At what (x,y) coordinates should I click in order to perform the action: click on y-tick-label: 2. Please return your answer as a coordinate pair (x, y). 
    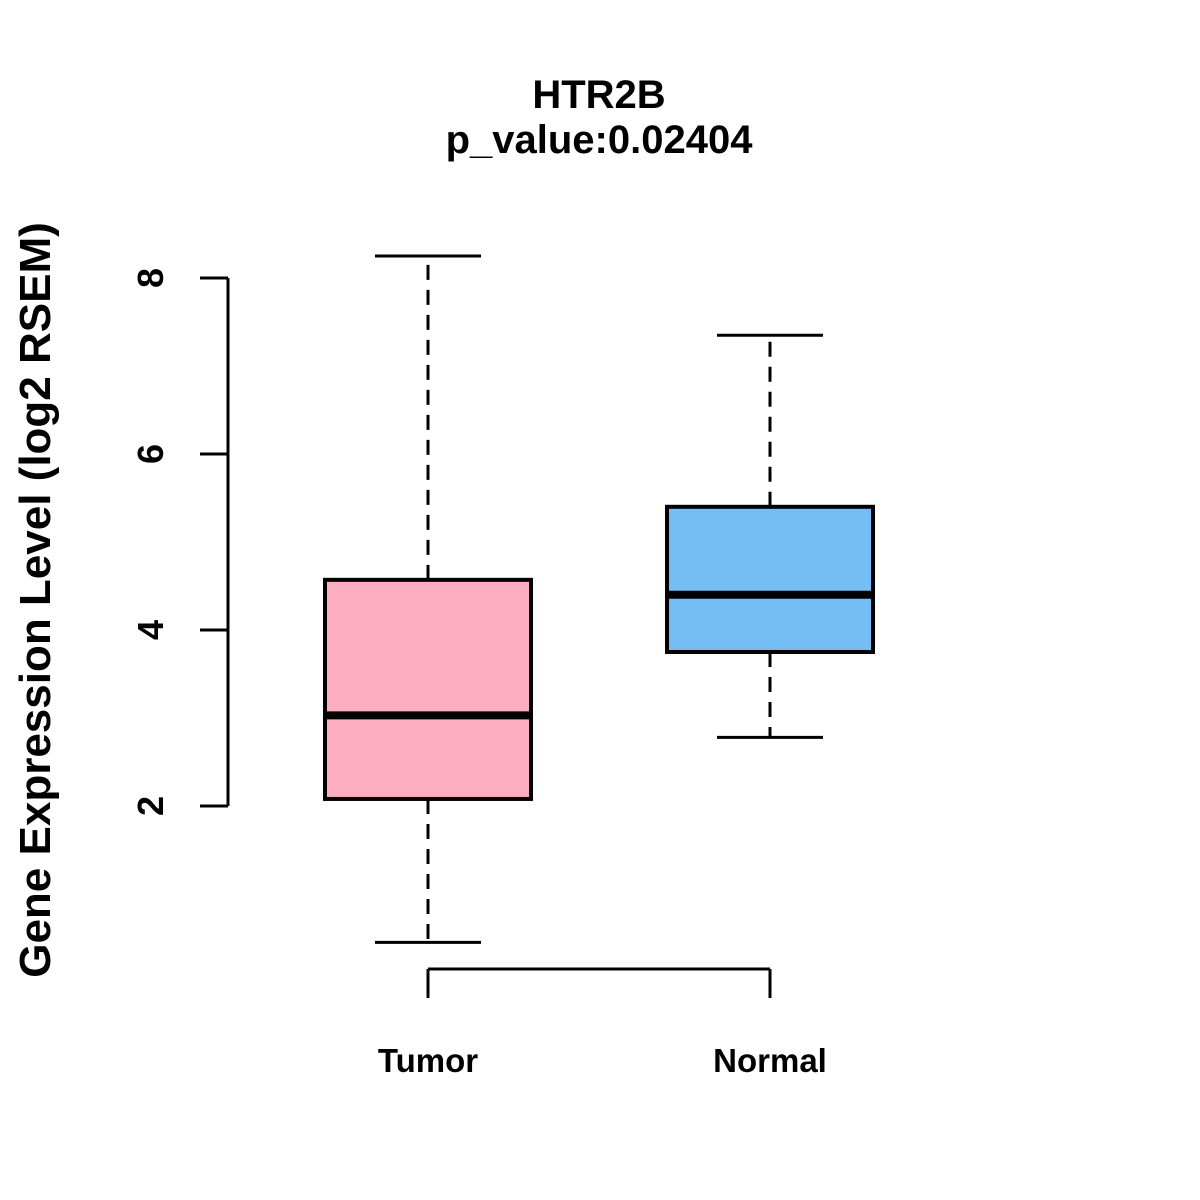
    Looking at the image, I should click on (150, 806).